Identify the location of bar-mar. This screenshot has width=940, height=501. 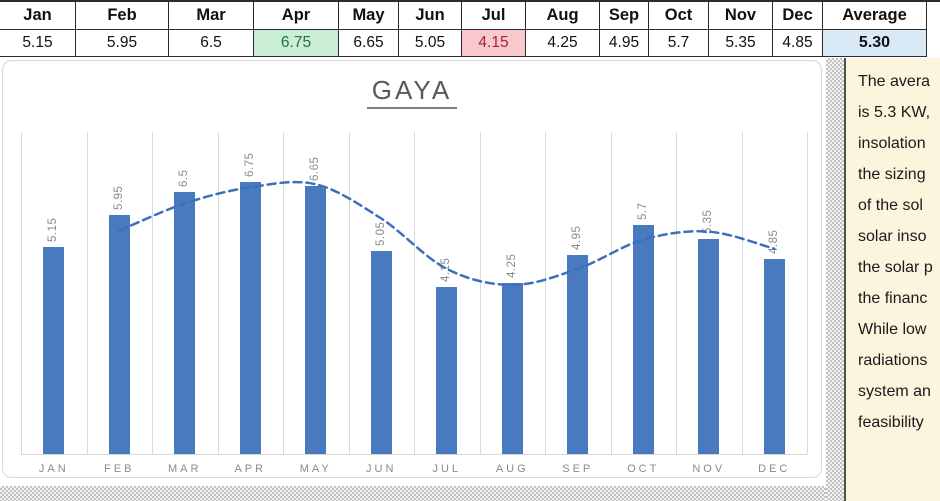
(185, 323).